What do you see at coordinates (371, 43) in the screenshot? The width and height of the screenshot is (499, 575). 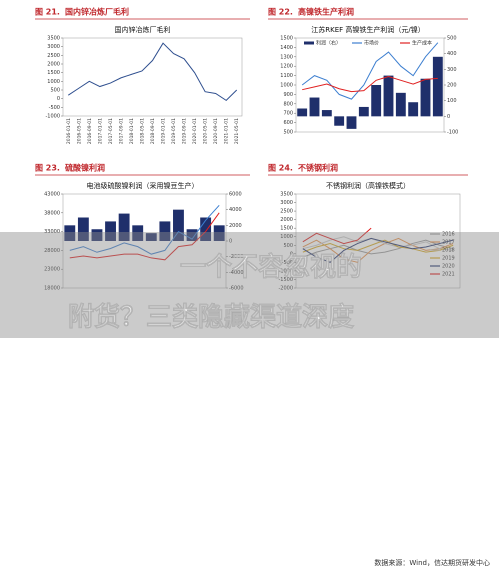 I see `legend-label: 市场价` at bounding box center [371, 43].